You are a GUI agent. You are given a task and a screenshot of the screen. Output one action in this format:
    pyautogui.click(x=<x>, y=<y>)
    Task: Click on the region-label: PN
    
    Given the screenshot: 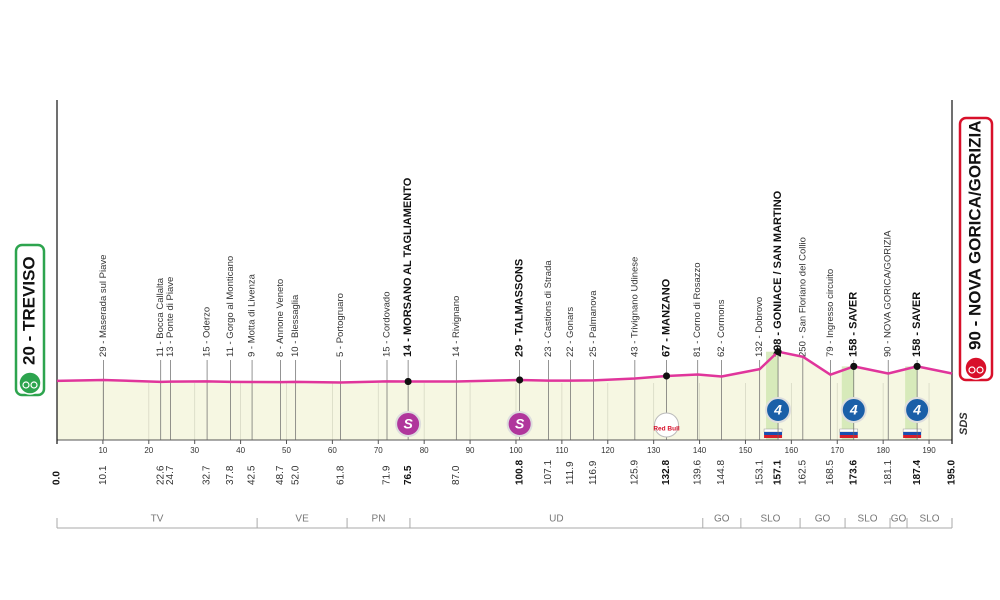 What is the action you would take?
    pyautogui.click(x=379, y=519)
    